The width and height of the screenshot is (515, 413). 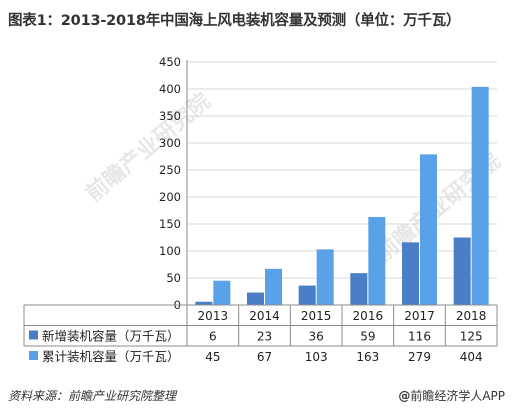 What do you see at coordinates (404, 396) in the screenshot?
I see `brand-at-icon: @` at bounding box center [404, 396].